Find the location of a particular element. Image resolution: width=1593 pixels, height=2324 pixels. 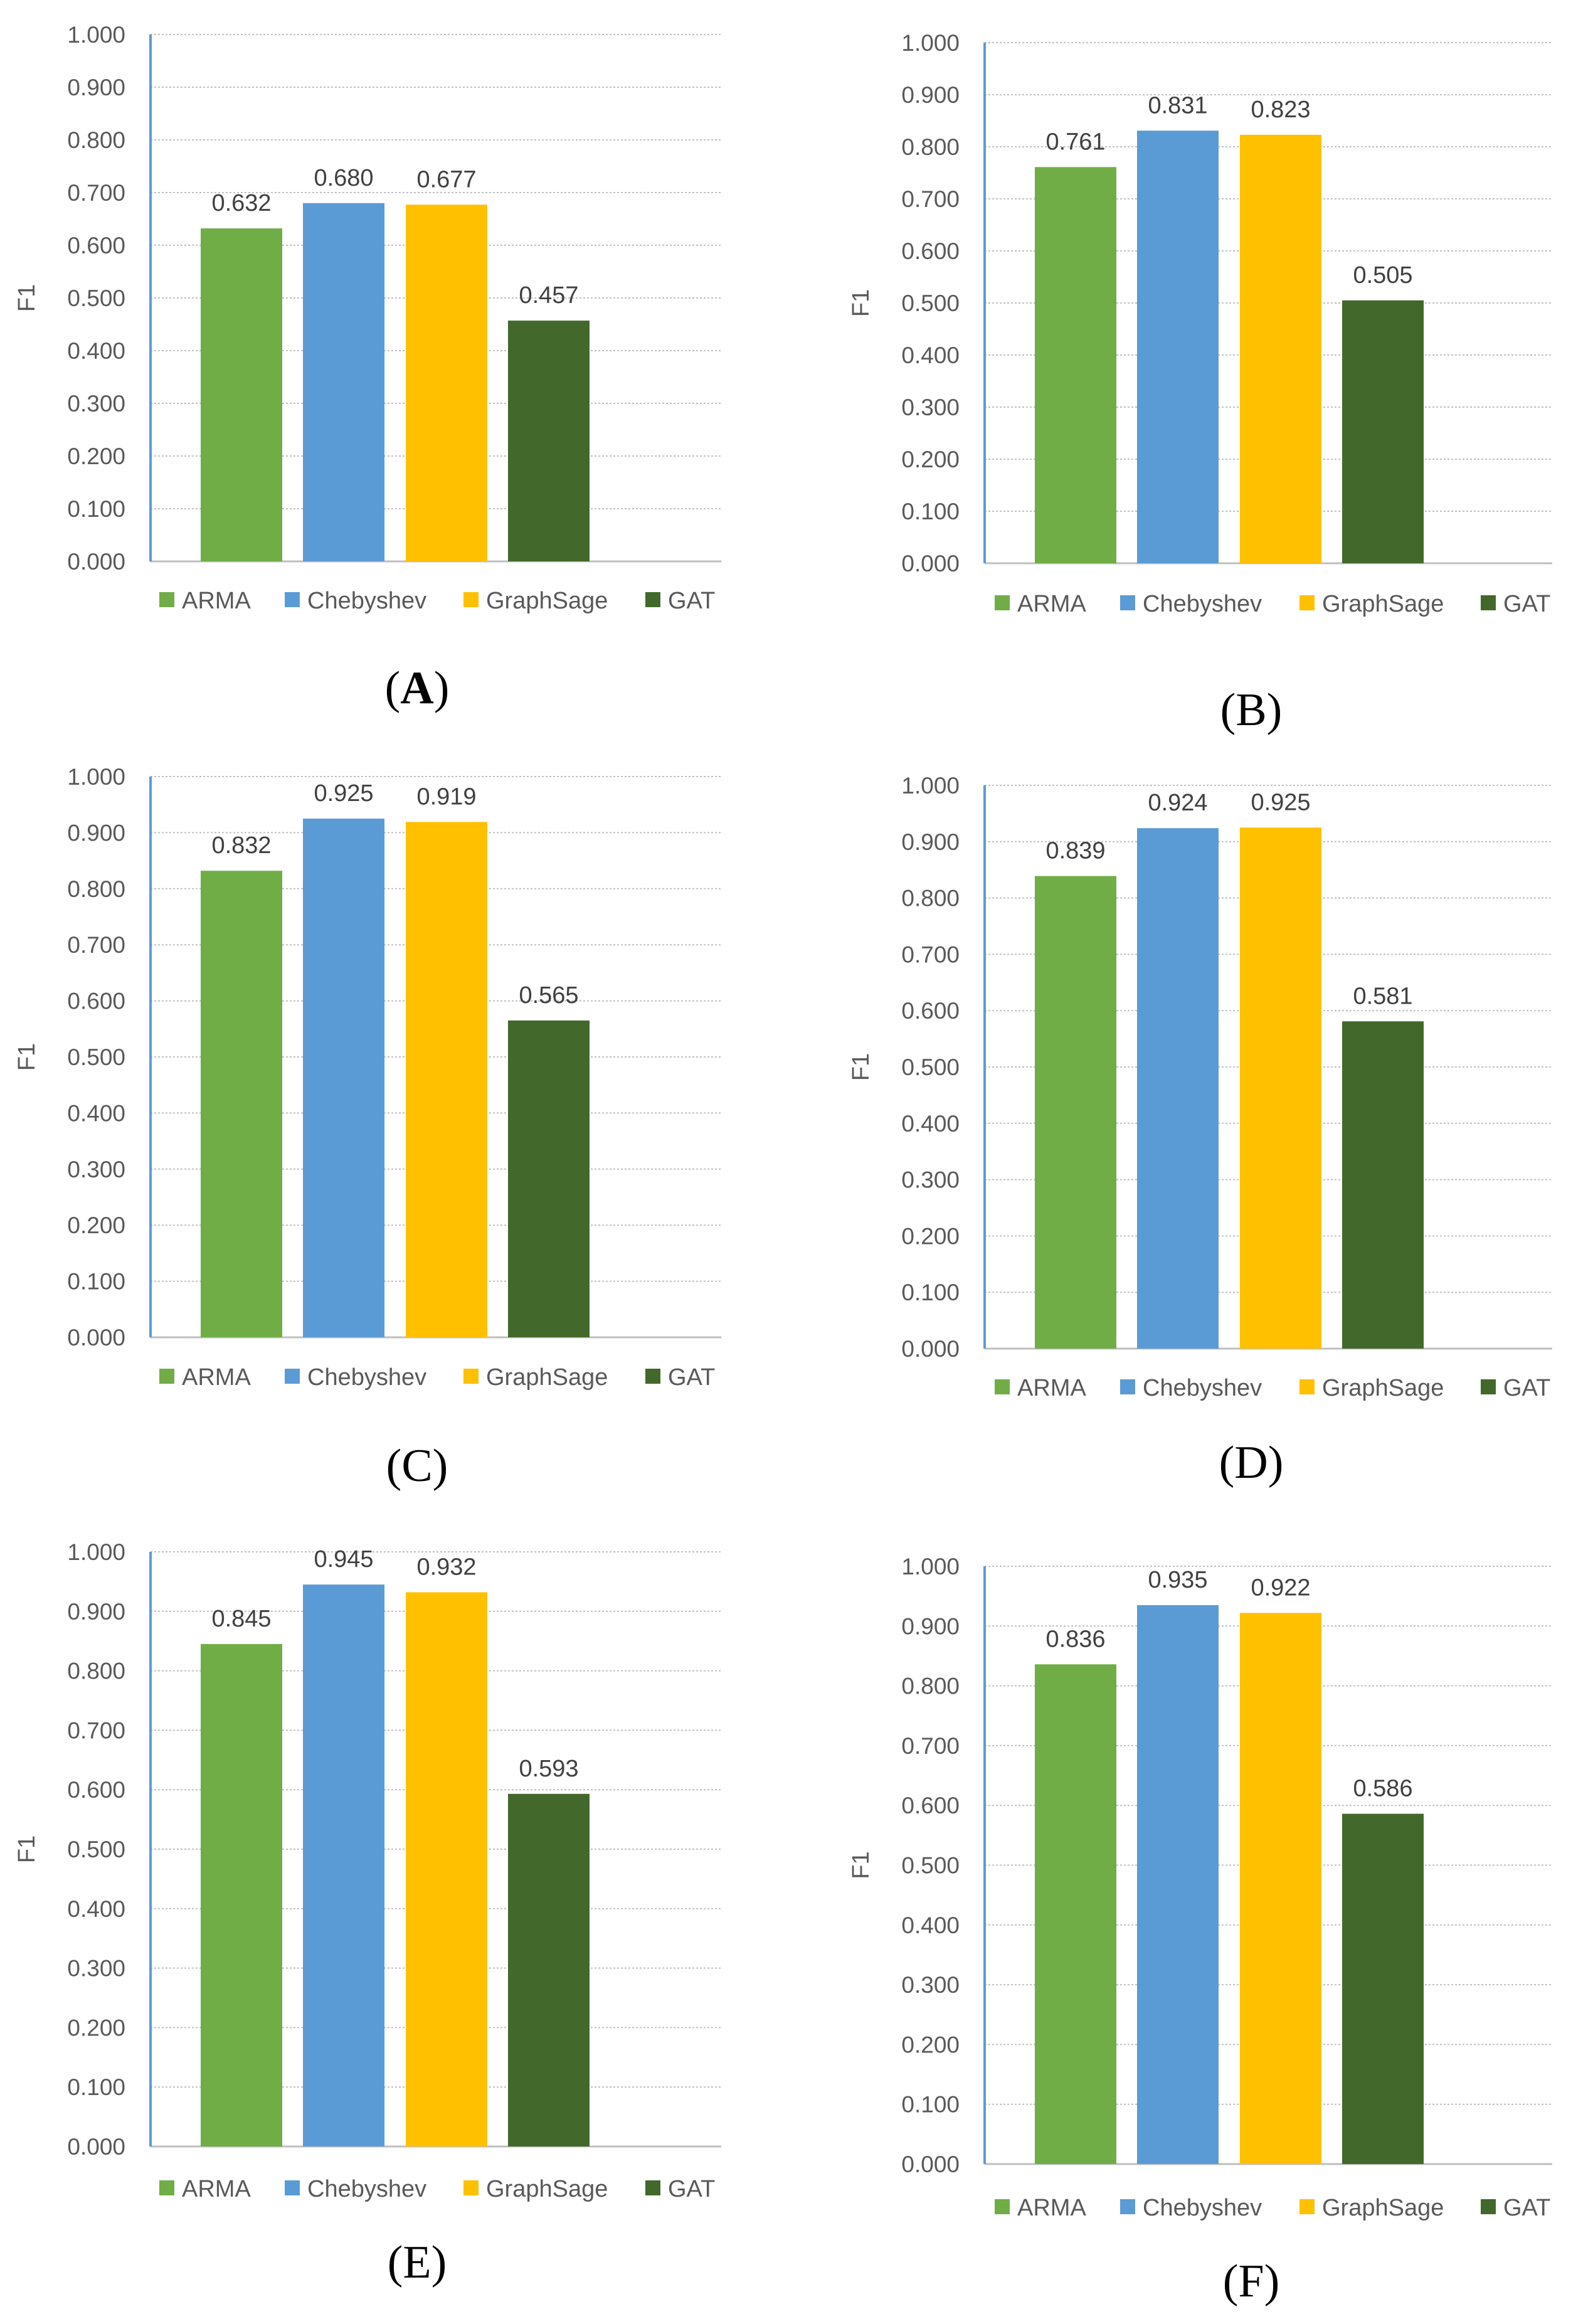

caption-letter: E is located at coordinates (417, 2262).